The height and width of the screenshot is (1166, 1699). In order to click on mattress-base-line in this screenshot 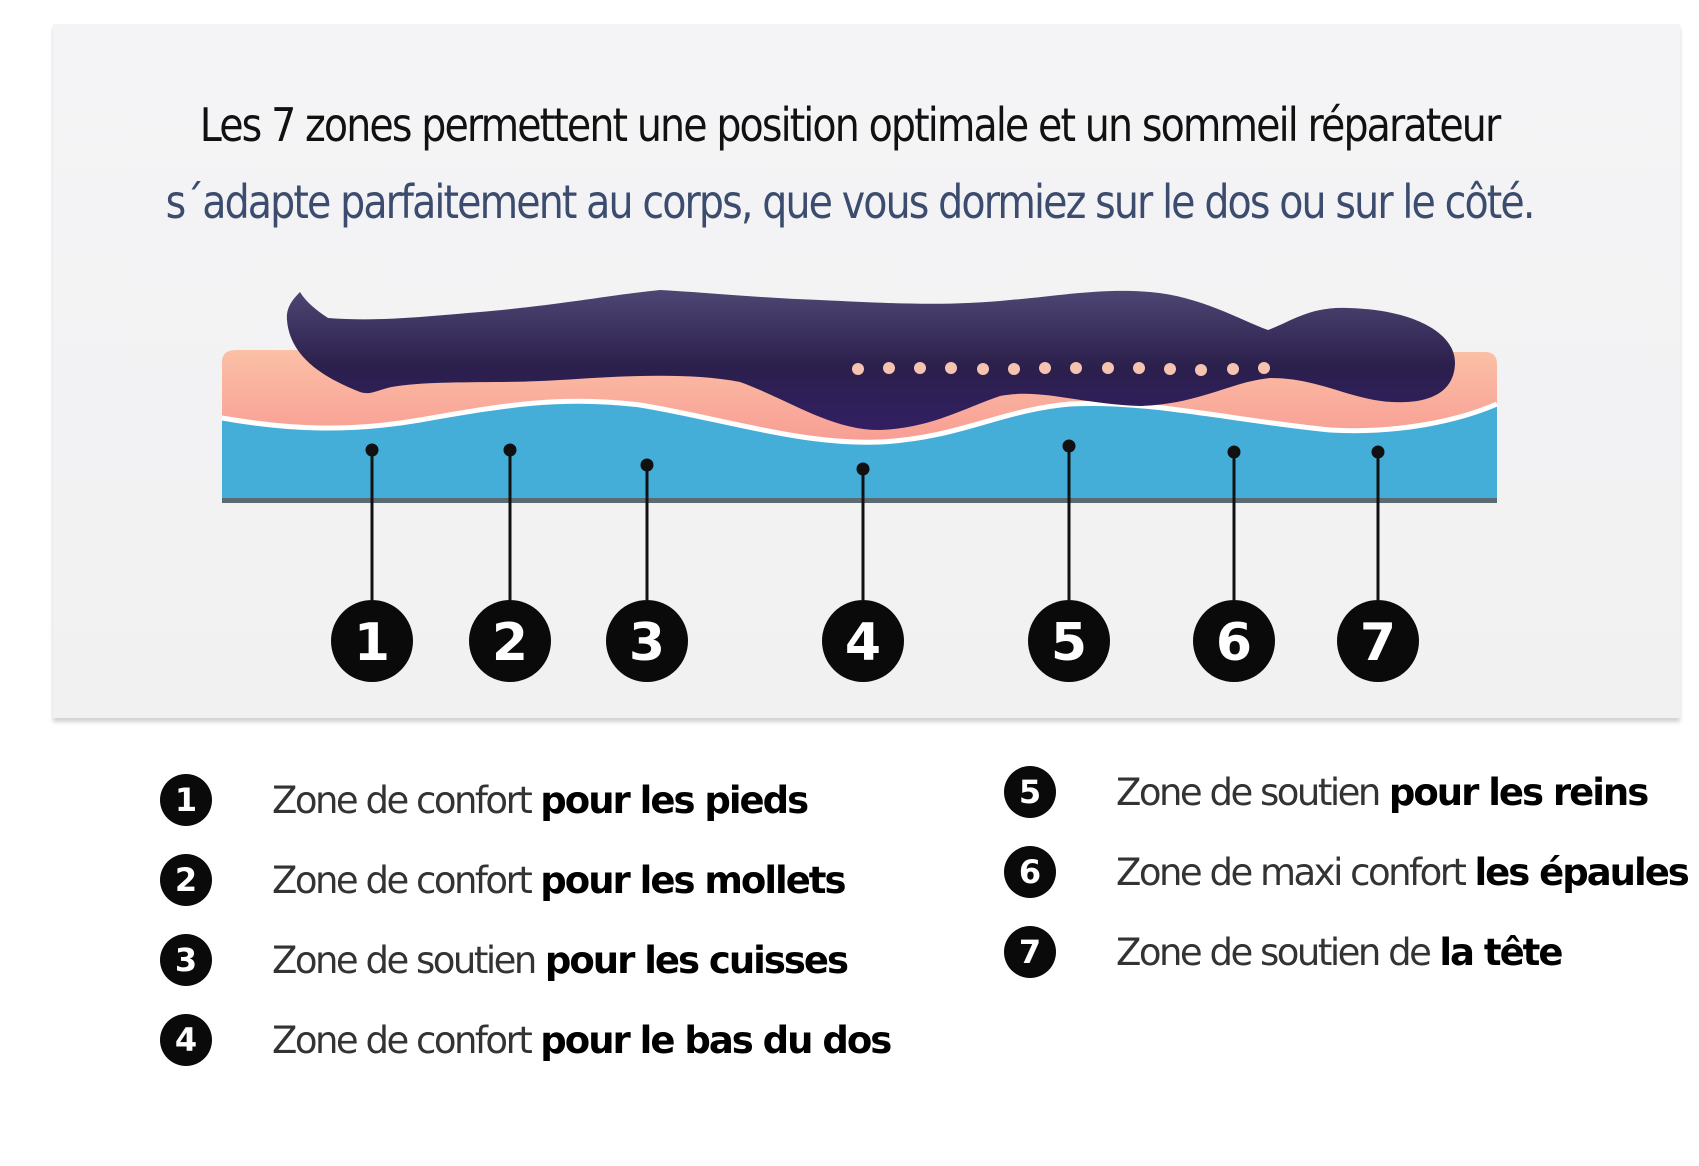, I will do `click(859, 500)`.